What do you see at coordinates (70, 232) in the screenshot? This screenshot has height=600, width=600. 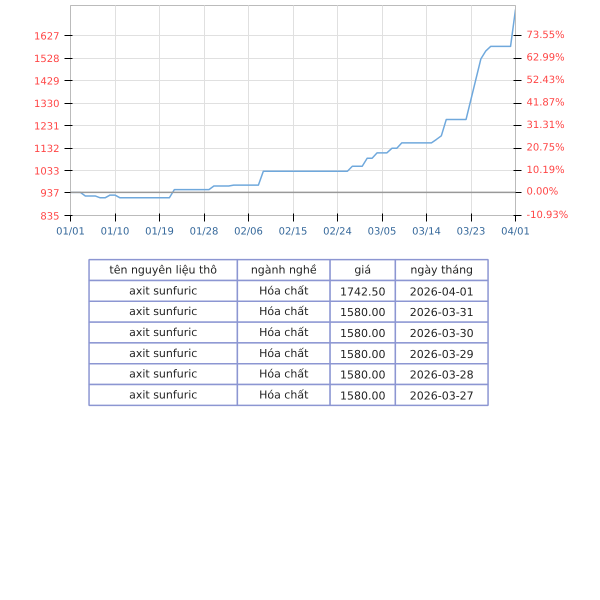 I see `x-tick-label: 01/01` at bounding box center [70, 232].